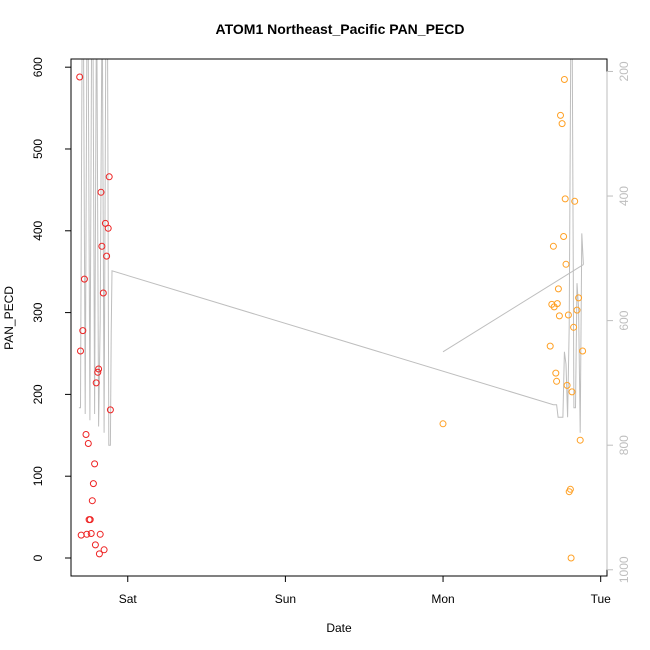 The width and height of the screenshot is (650, 650). Describe the element at coordinates (442, 599) in the screenshot. I see `x-tick-label-mon: Mon` at that location.